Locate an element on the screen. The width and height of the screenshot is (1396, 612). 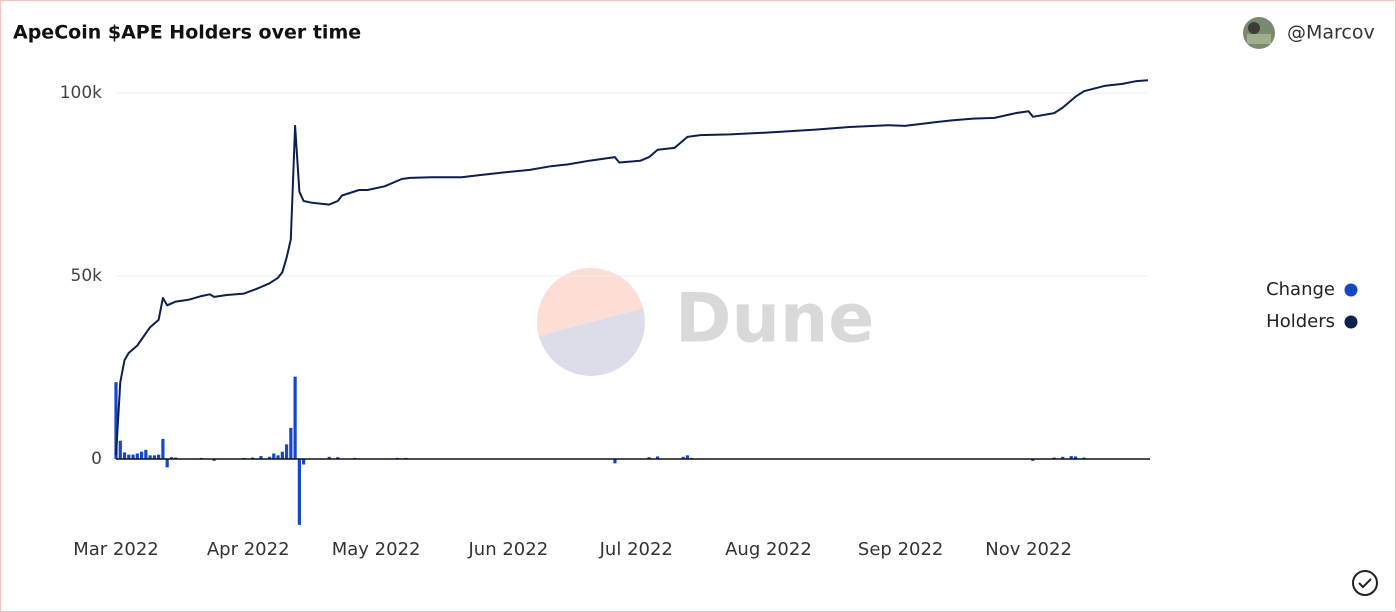
x-tick-label: Jul 2022 is located at coordinates (636, 549).